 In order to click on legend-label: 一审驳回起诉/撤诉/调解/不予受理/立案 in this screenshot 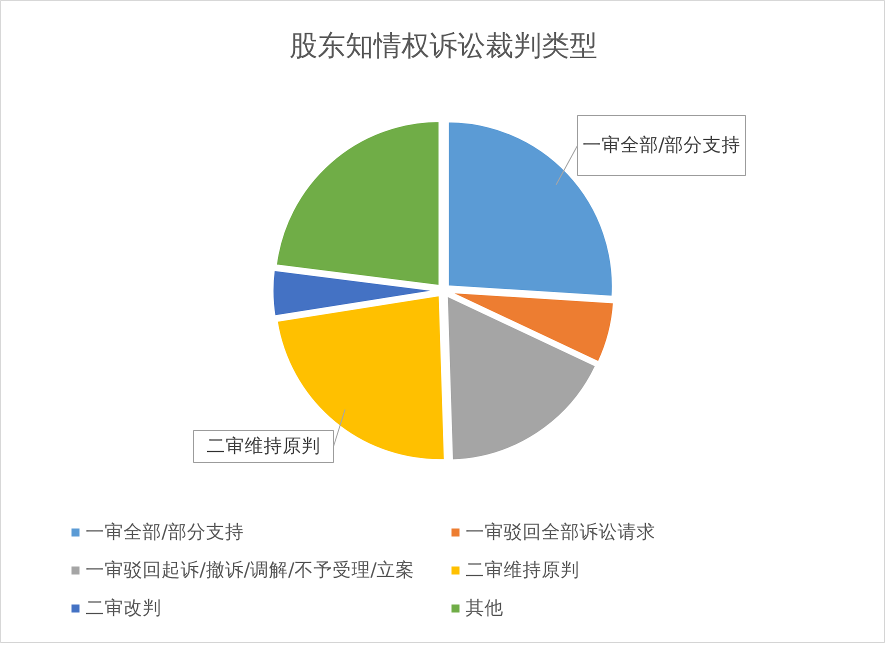, I will do `click(250, 570)`.